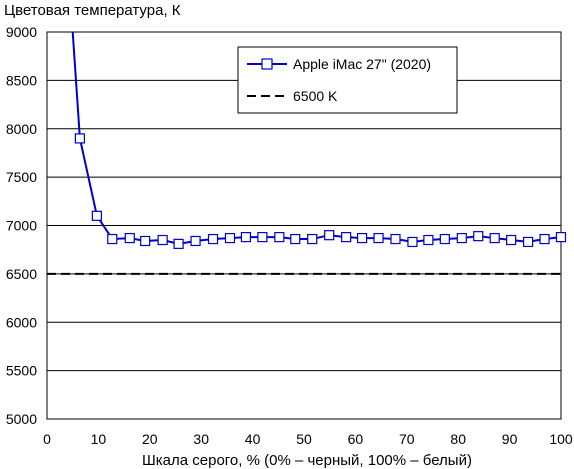 Image resolution: width=574 pixels, height=469 pixels. I want to click on x-tick-label: 40, so click(253, 439).